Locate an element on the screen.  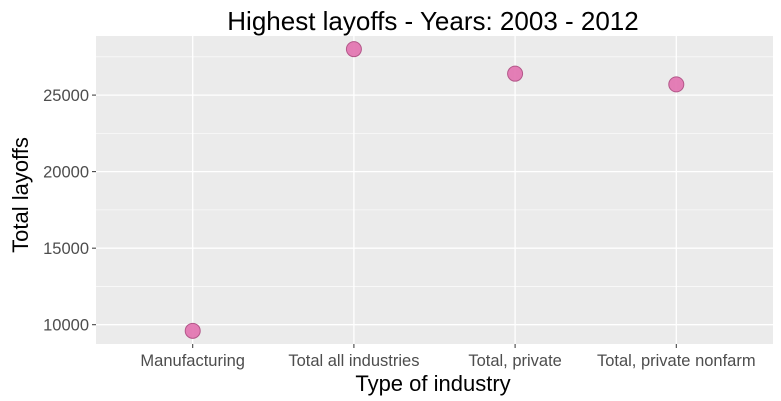
x-tick-label: Total all industries is located at coordinates (353, 361).